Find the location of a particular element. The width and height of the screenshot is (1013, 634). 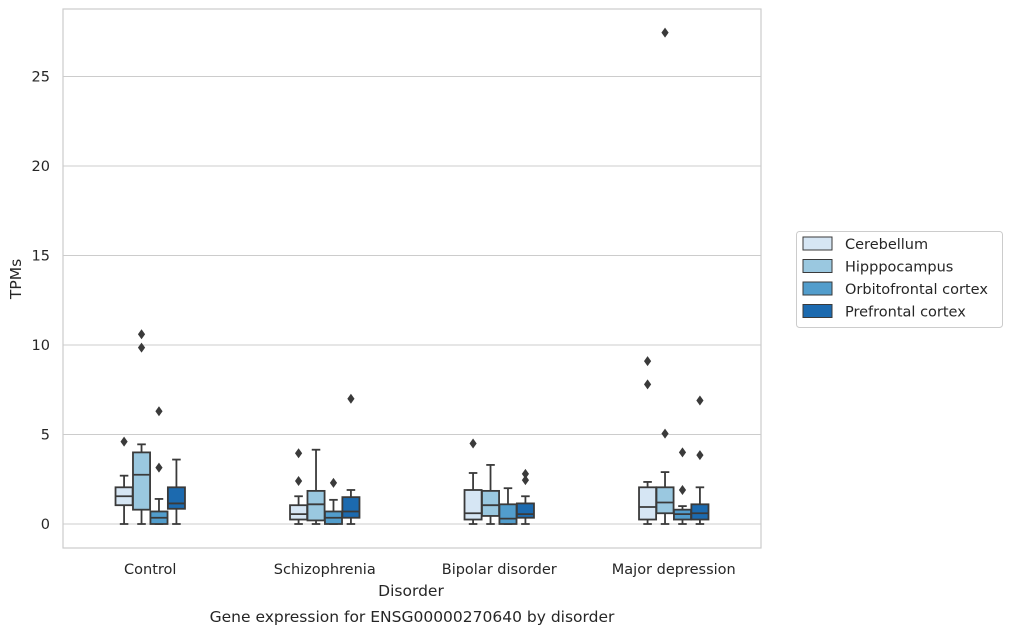

y-tick-label: 20 is located at coordinates (41, 167).